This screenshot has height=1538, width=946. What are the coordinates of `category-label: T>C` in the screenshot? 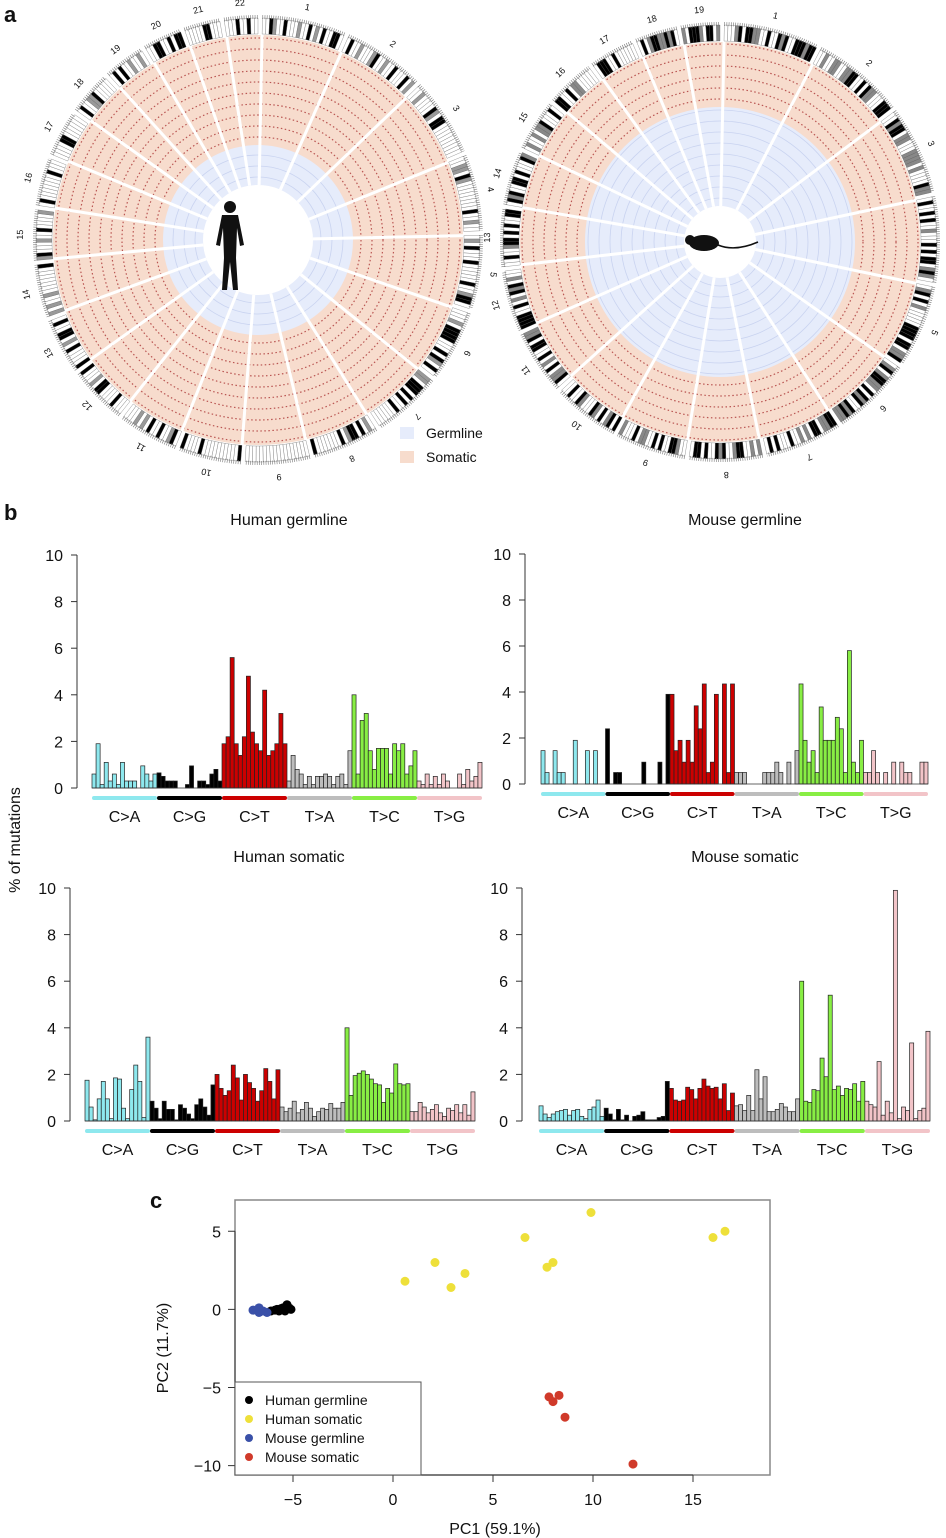 It's located at (384, 817).